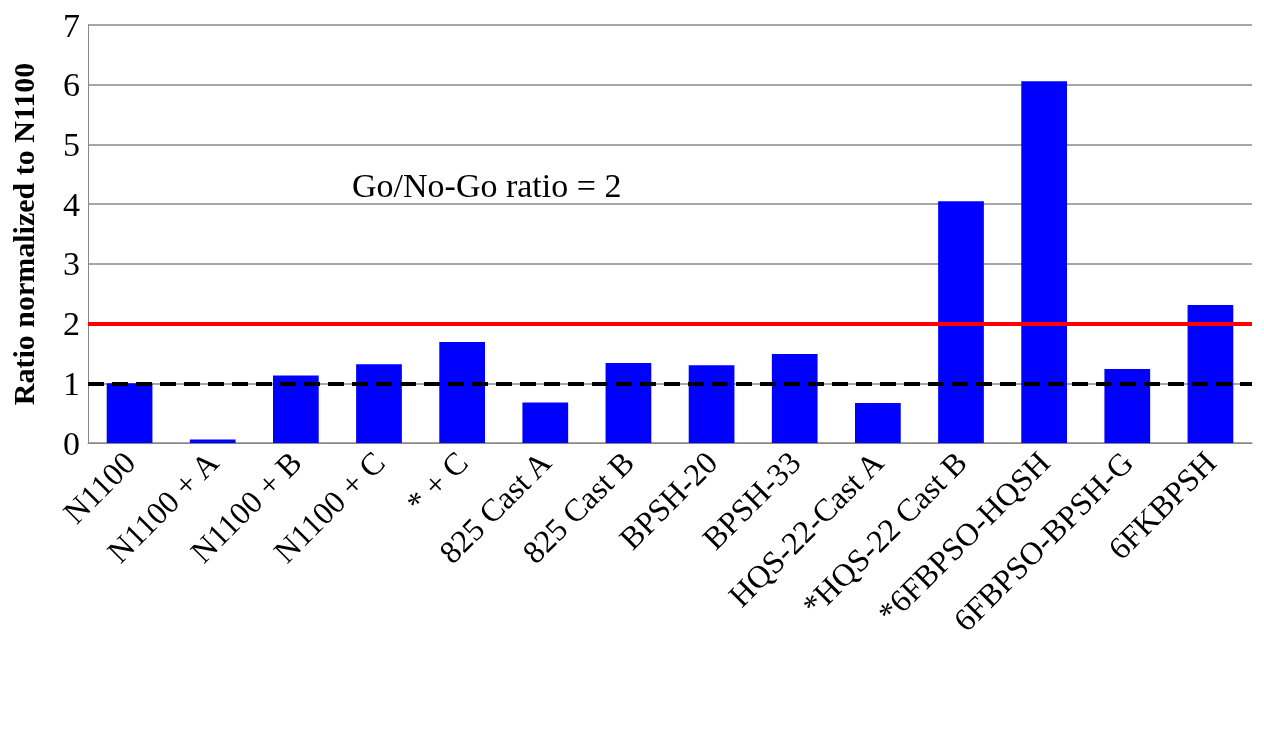 This screenshot has width=1264, height=743. I want to click on y-tick-label: 5, so click(71, 144).